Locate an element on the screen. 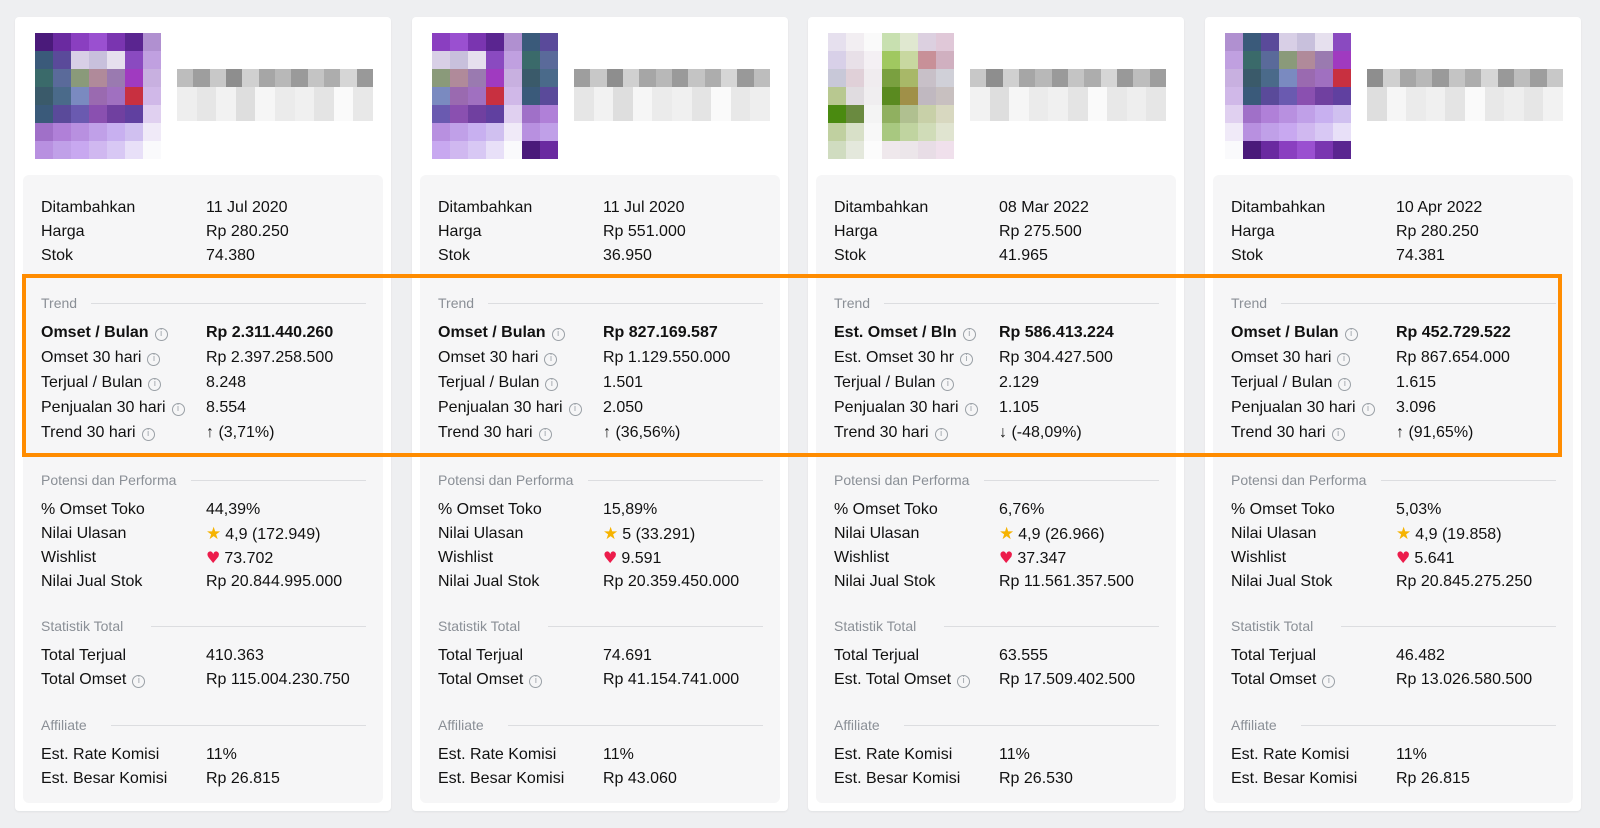  stat-value-text: ↑ (36,56%) is located at coordinates (642, 432).